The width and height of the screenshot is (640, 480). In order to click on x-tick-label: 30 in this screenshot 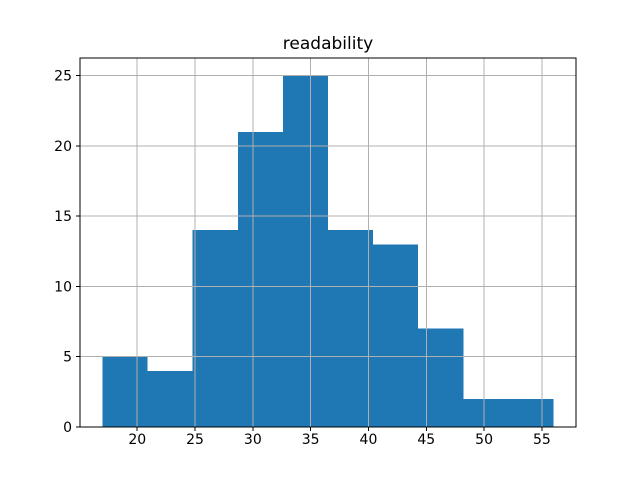, I will do `click(253, 440)`.